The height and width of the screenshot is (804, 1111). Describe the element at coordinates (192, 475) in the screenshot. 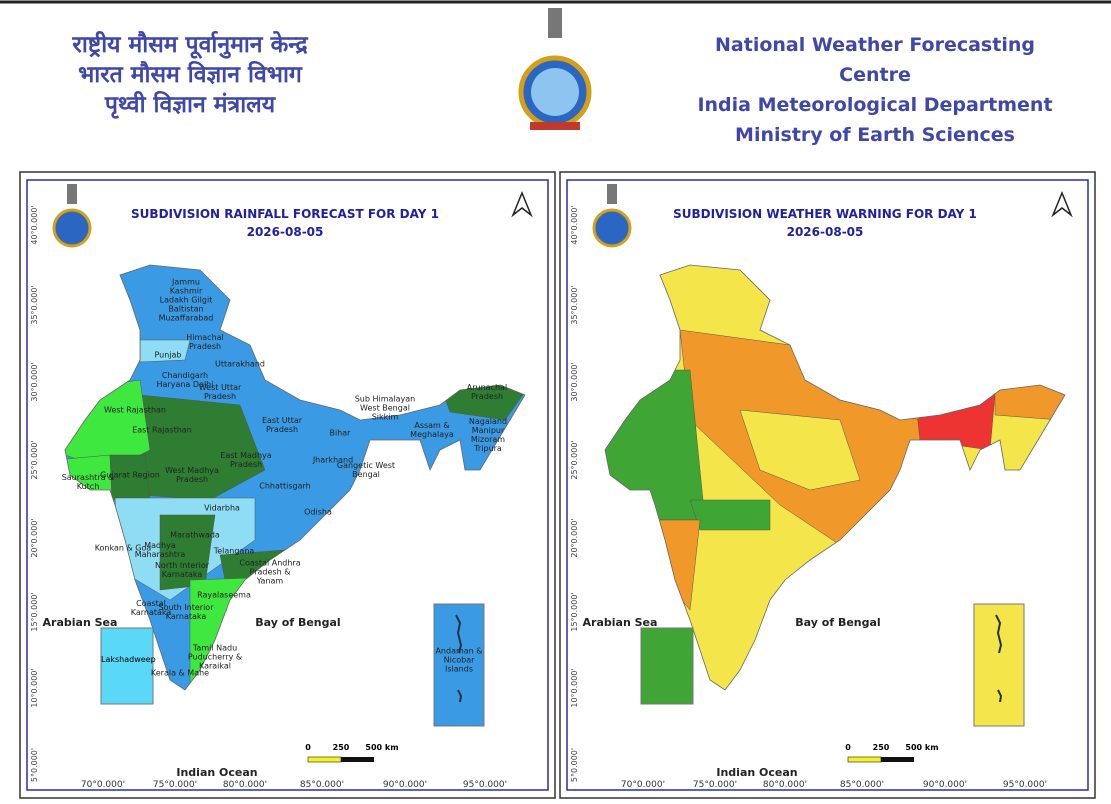

I see `region-label: West Madhya Pradesh` at that location.